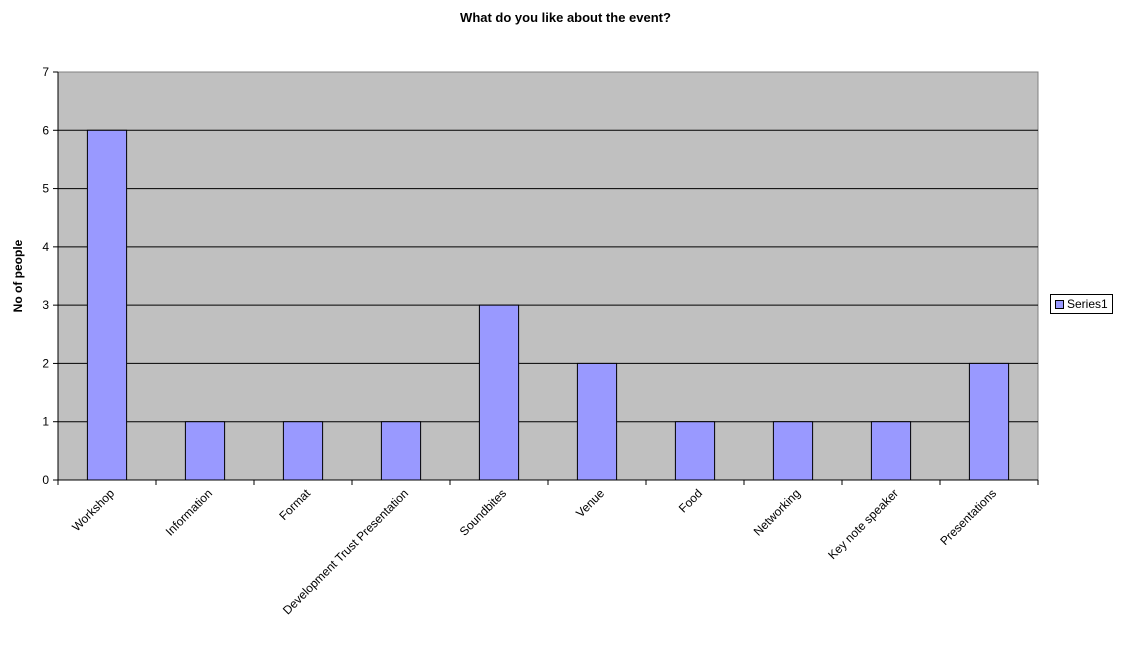 The image size is (1131, 666). I want to click on x-tick-label: Key note speaker, so click(863, 524).